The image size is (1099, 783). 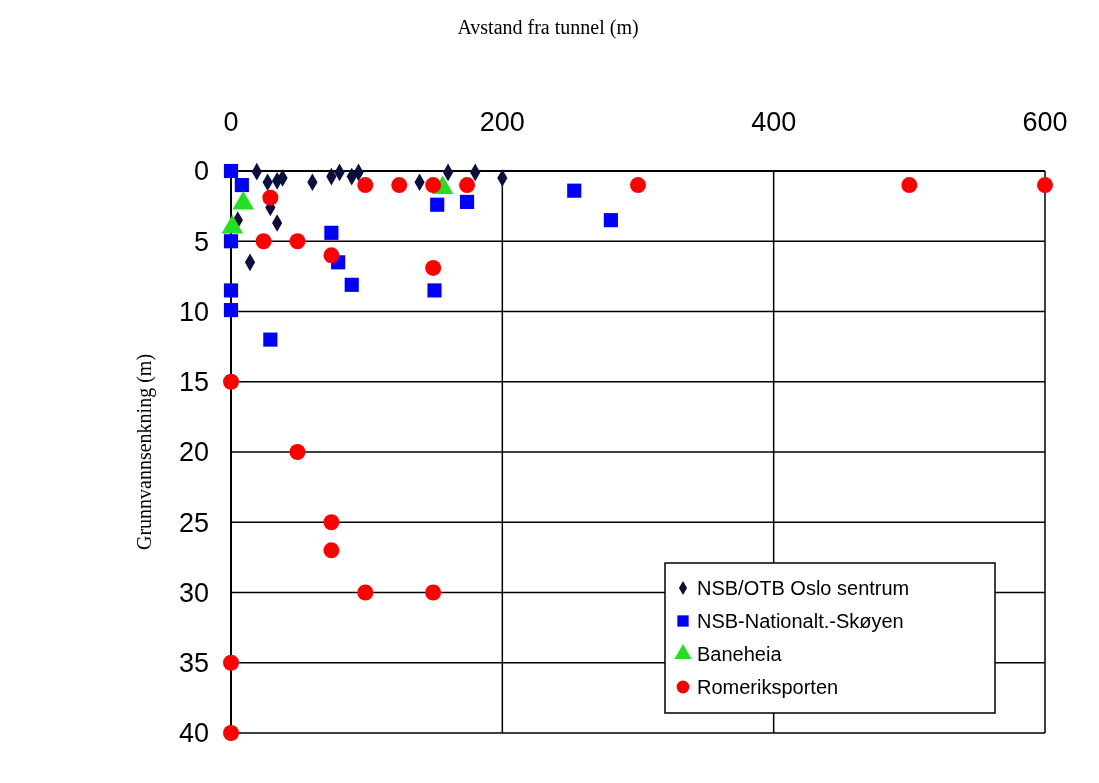 What do you see at coordinates (193, 452) in the screenshot?
I see `y-tick-label: 20` at bounding box center [193, 452].